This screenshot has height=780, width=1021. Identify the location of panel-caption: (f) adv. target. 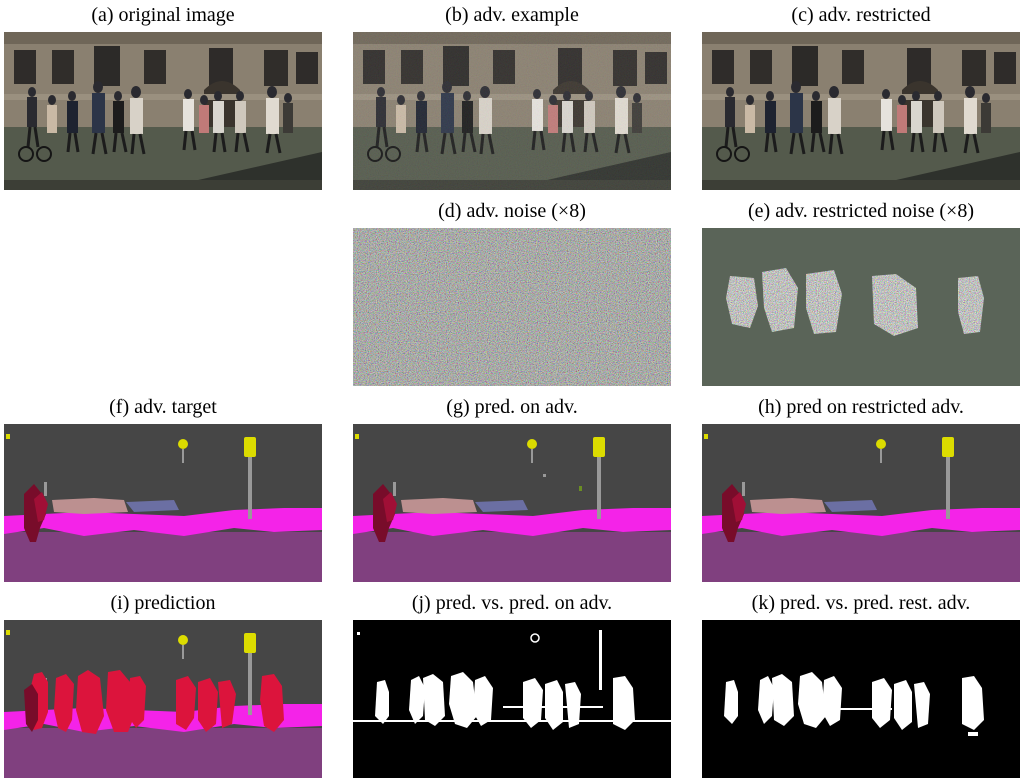
(163, 407).